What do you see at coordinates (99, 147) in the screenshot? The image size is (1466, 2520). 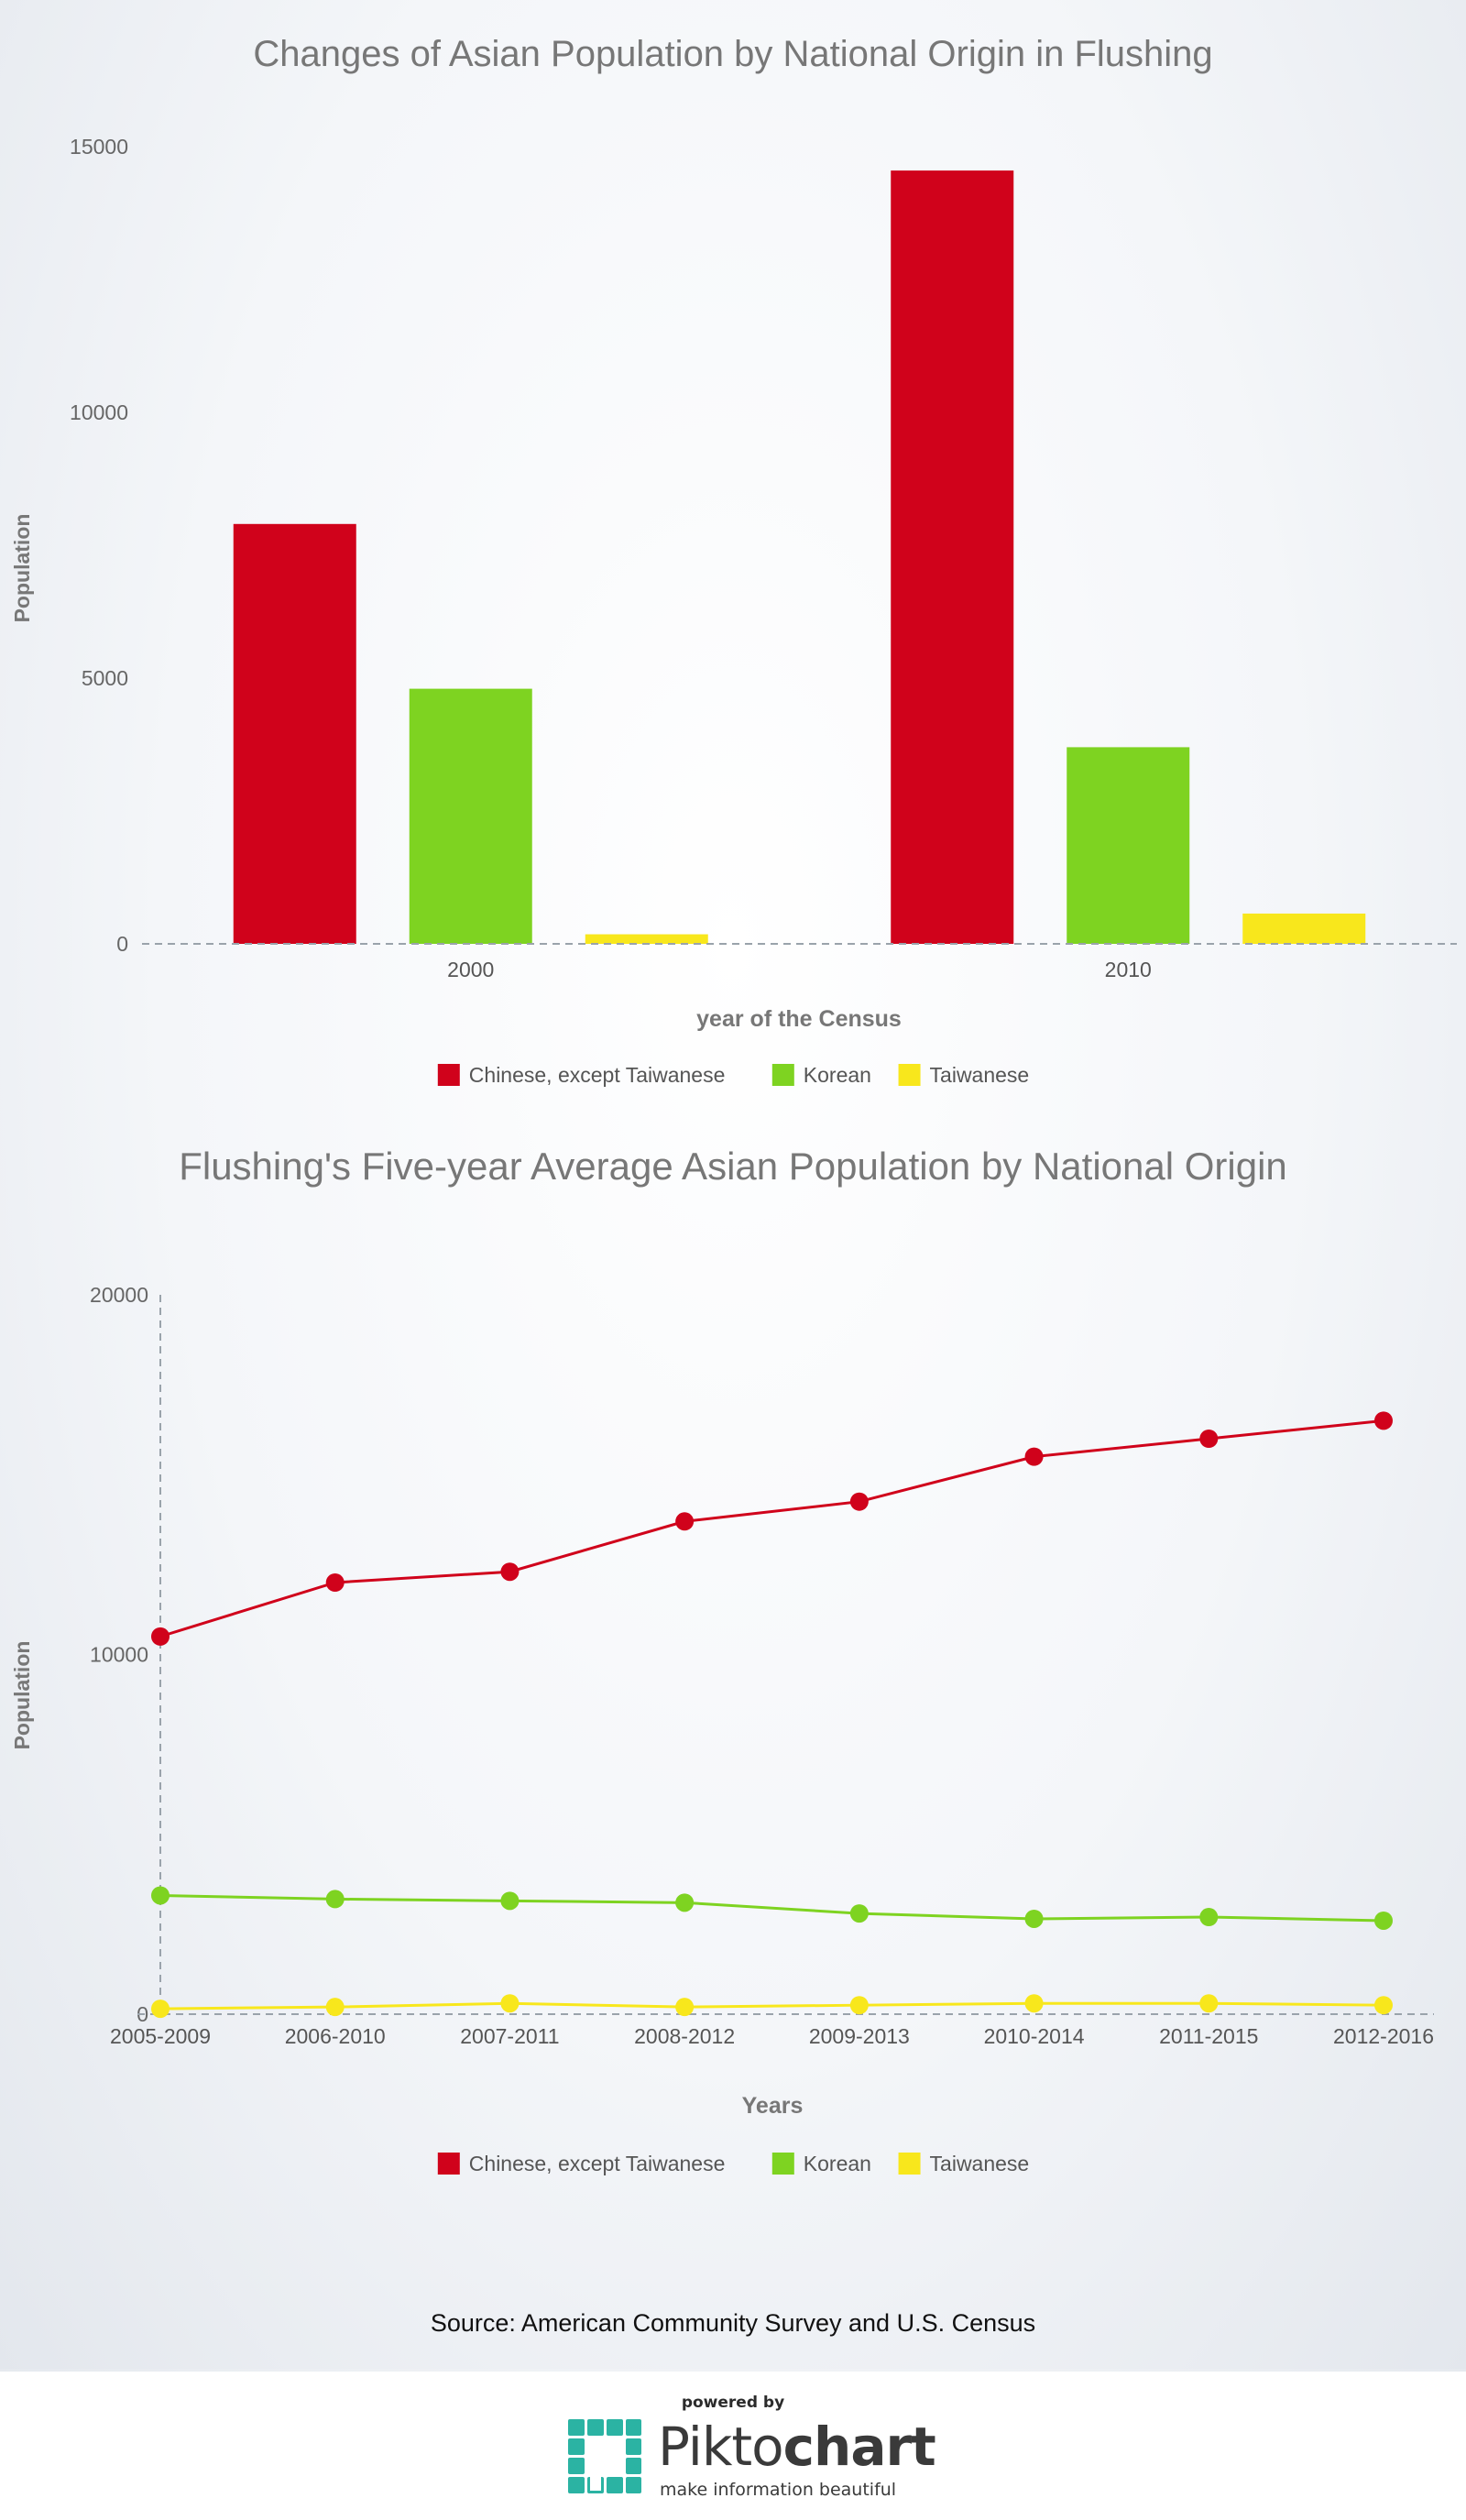 I see `bar-y-tick-label-3: 15000` at bounding box center [99, 147].